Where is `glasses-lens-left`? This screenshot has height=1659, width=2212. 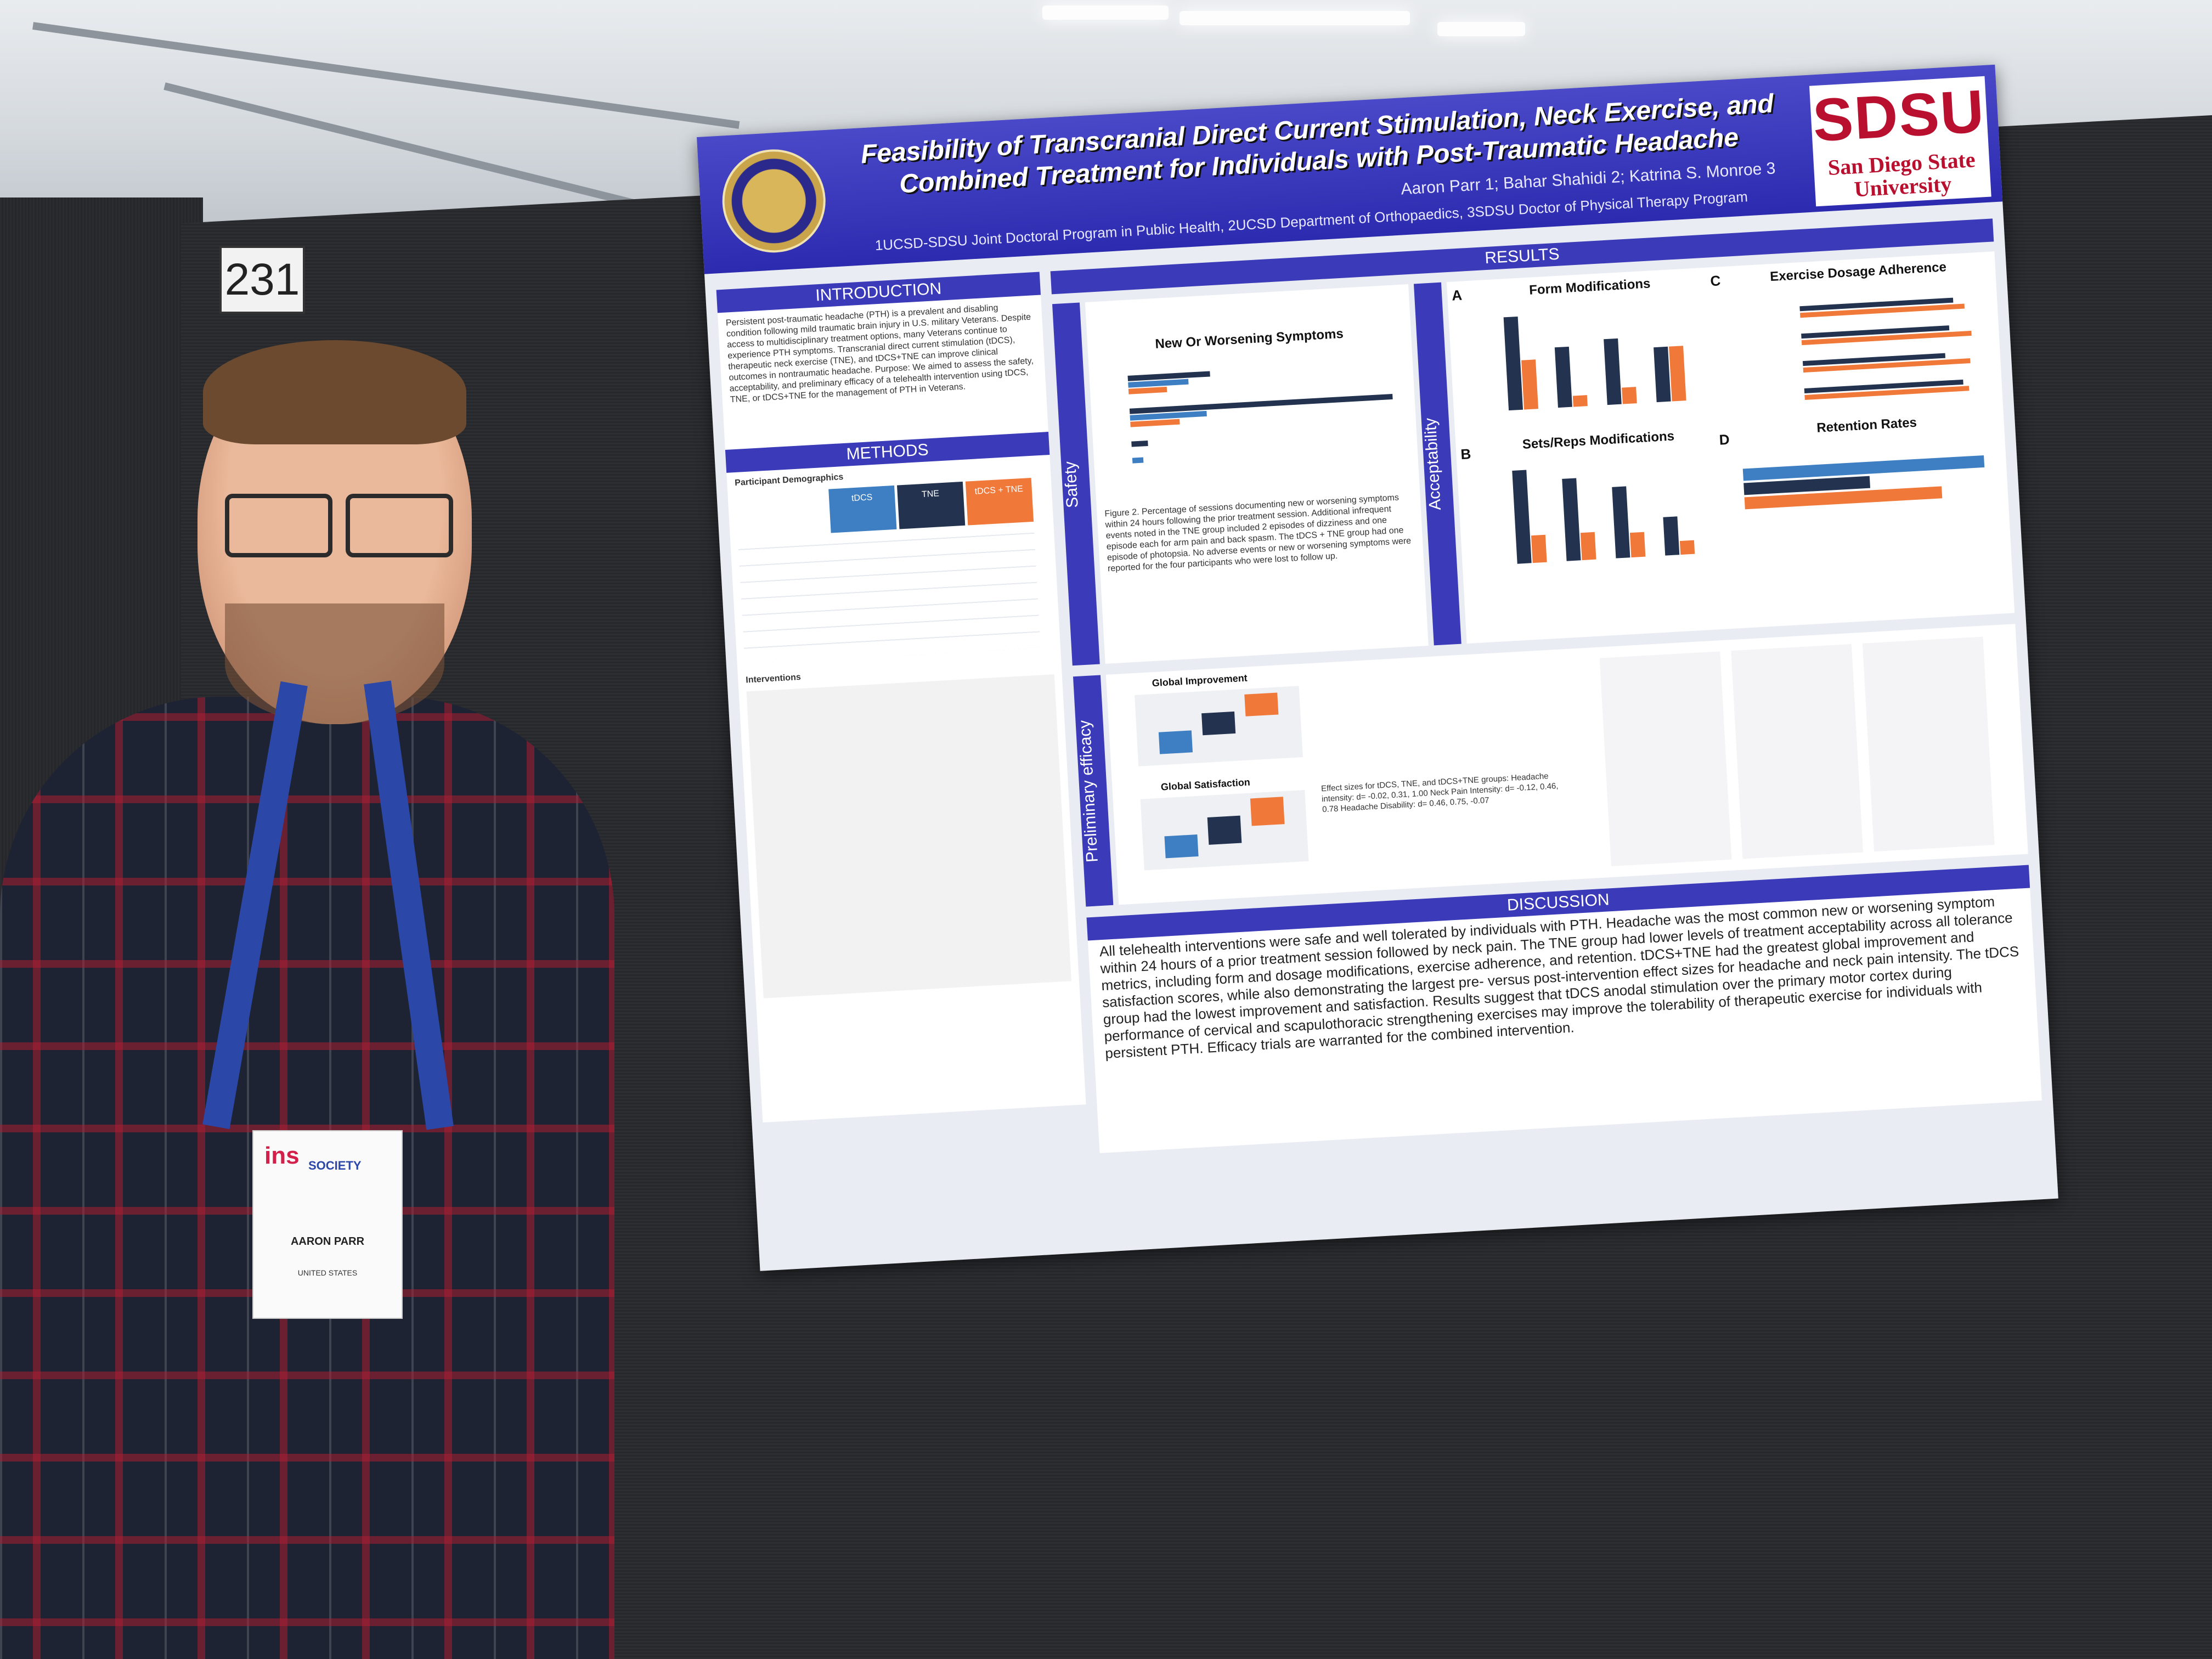
glasses-lens-left is located at coordinates (278, 525).